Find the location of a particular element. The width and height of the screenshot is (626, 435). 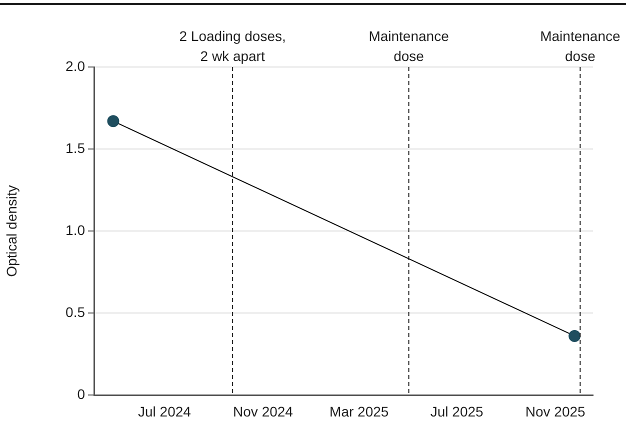

y-tick-label: 1.0 is located at coordinates (76, 230).